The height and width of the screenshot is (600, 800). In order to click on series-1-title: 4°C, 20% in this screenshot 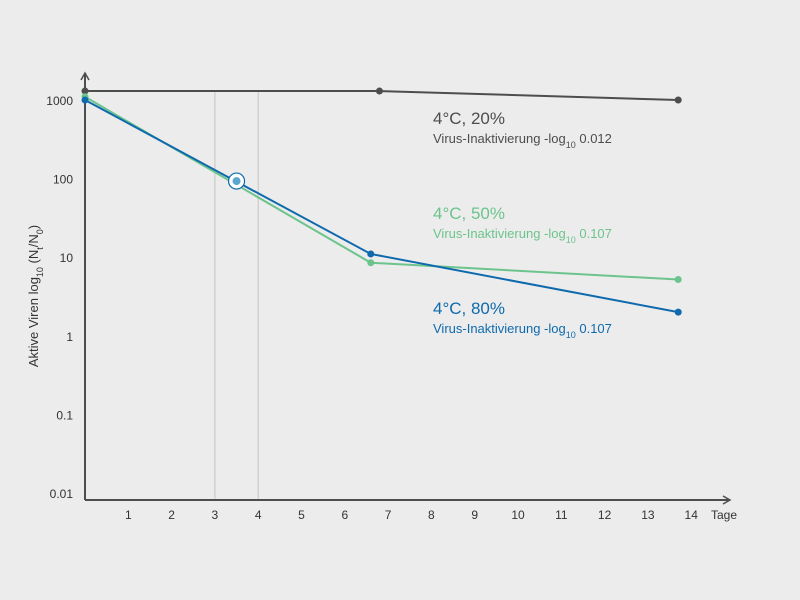, I will do `click(469, 118)`.